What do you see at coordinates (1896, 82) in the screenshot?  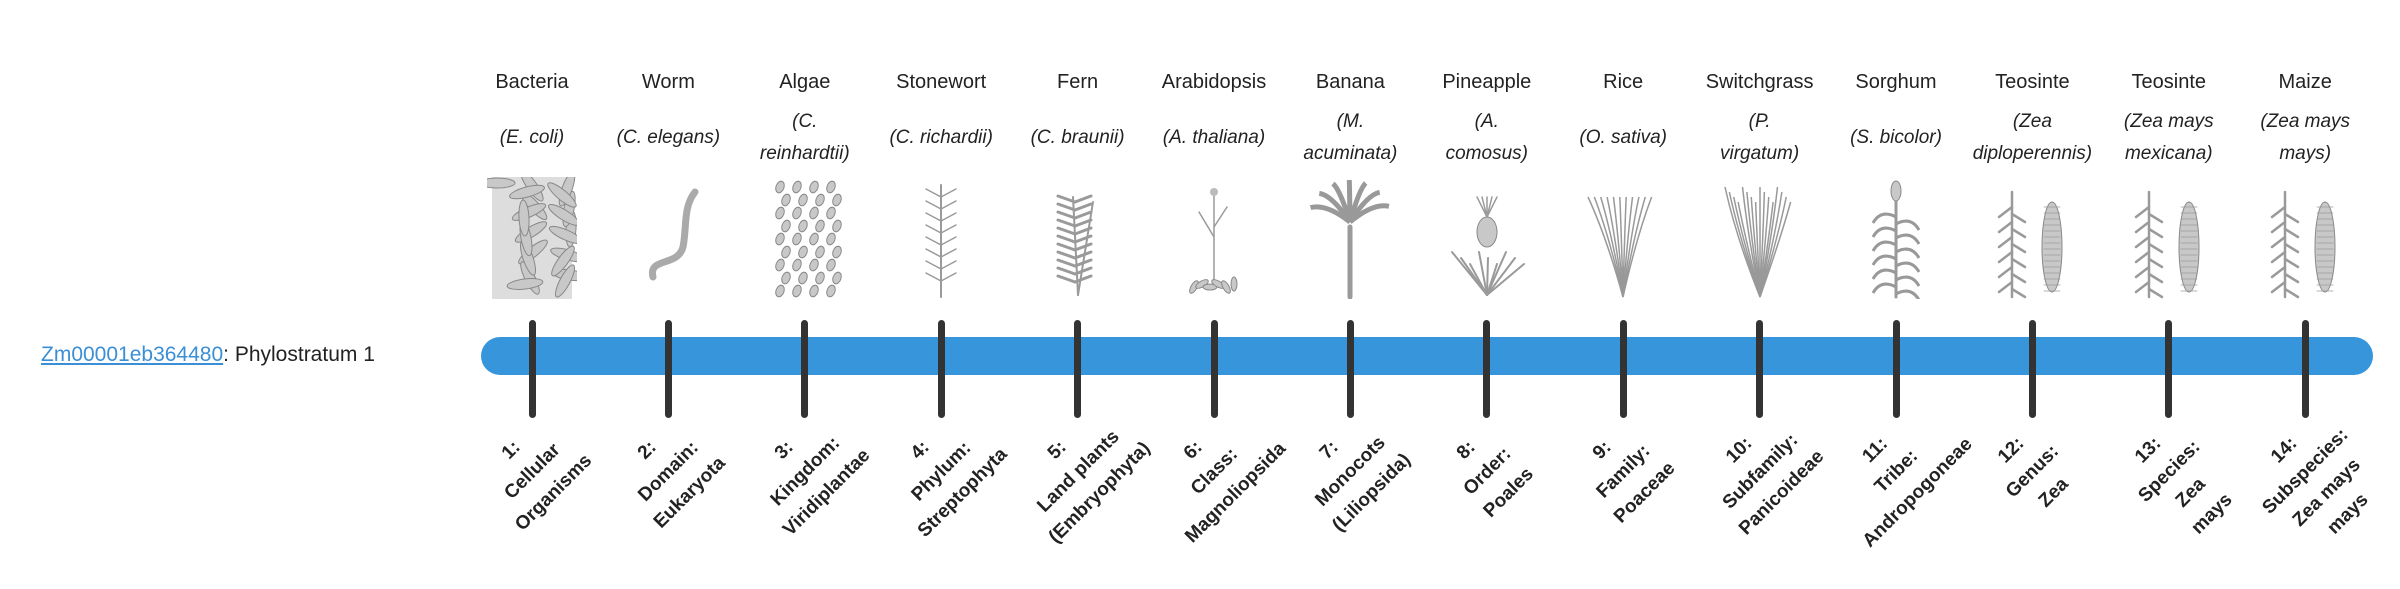 I see `common-name: Sorghum` at bounding box center [1896, 82].